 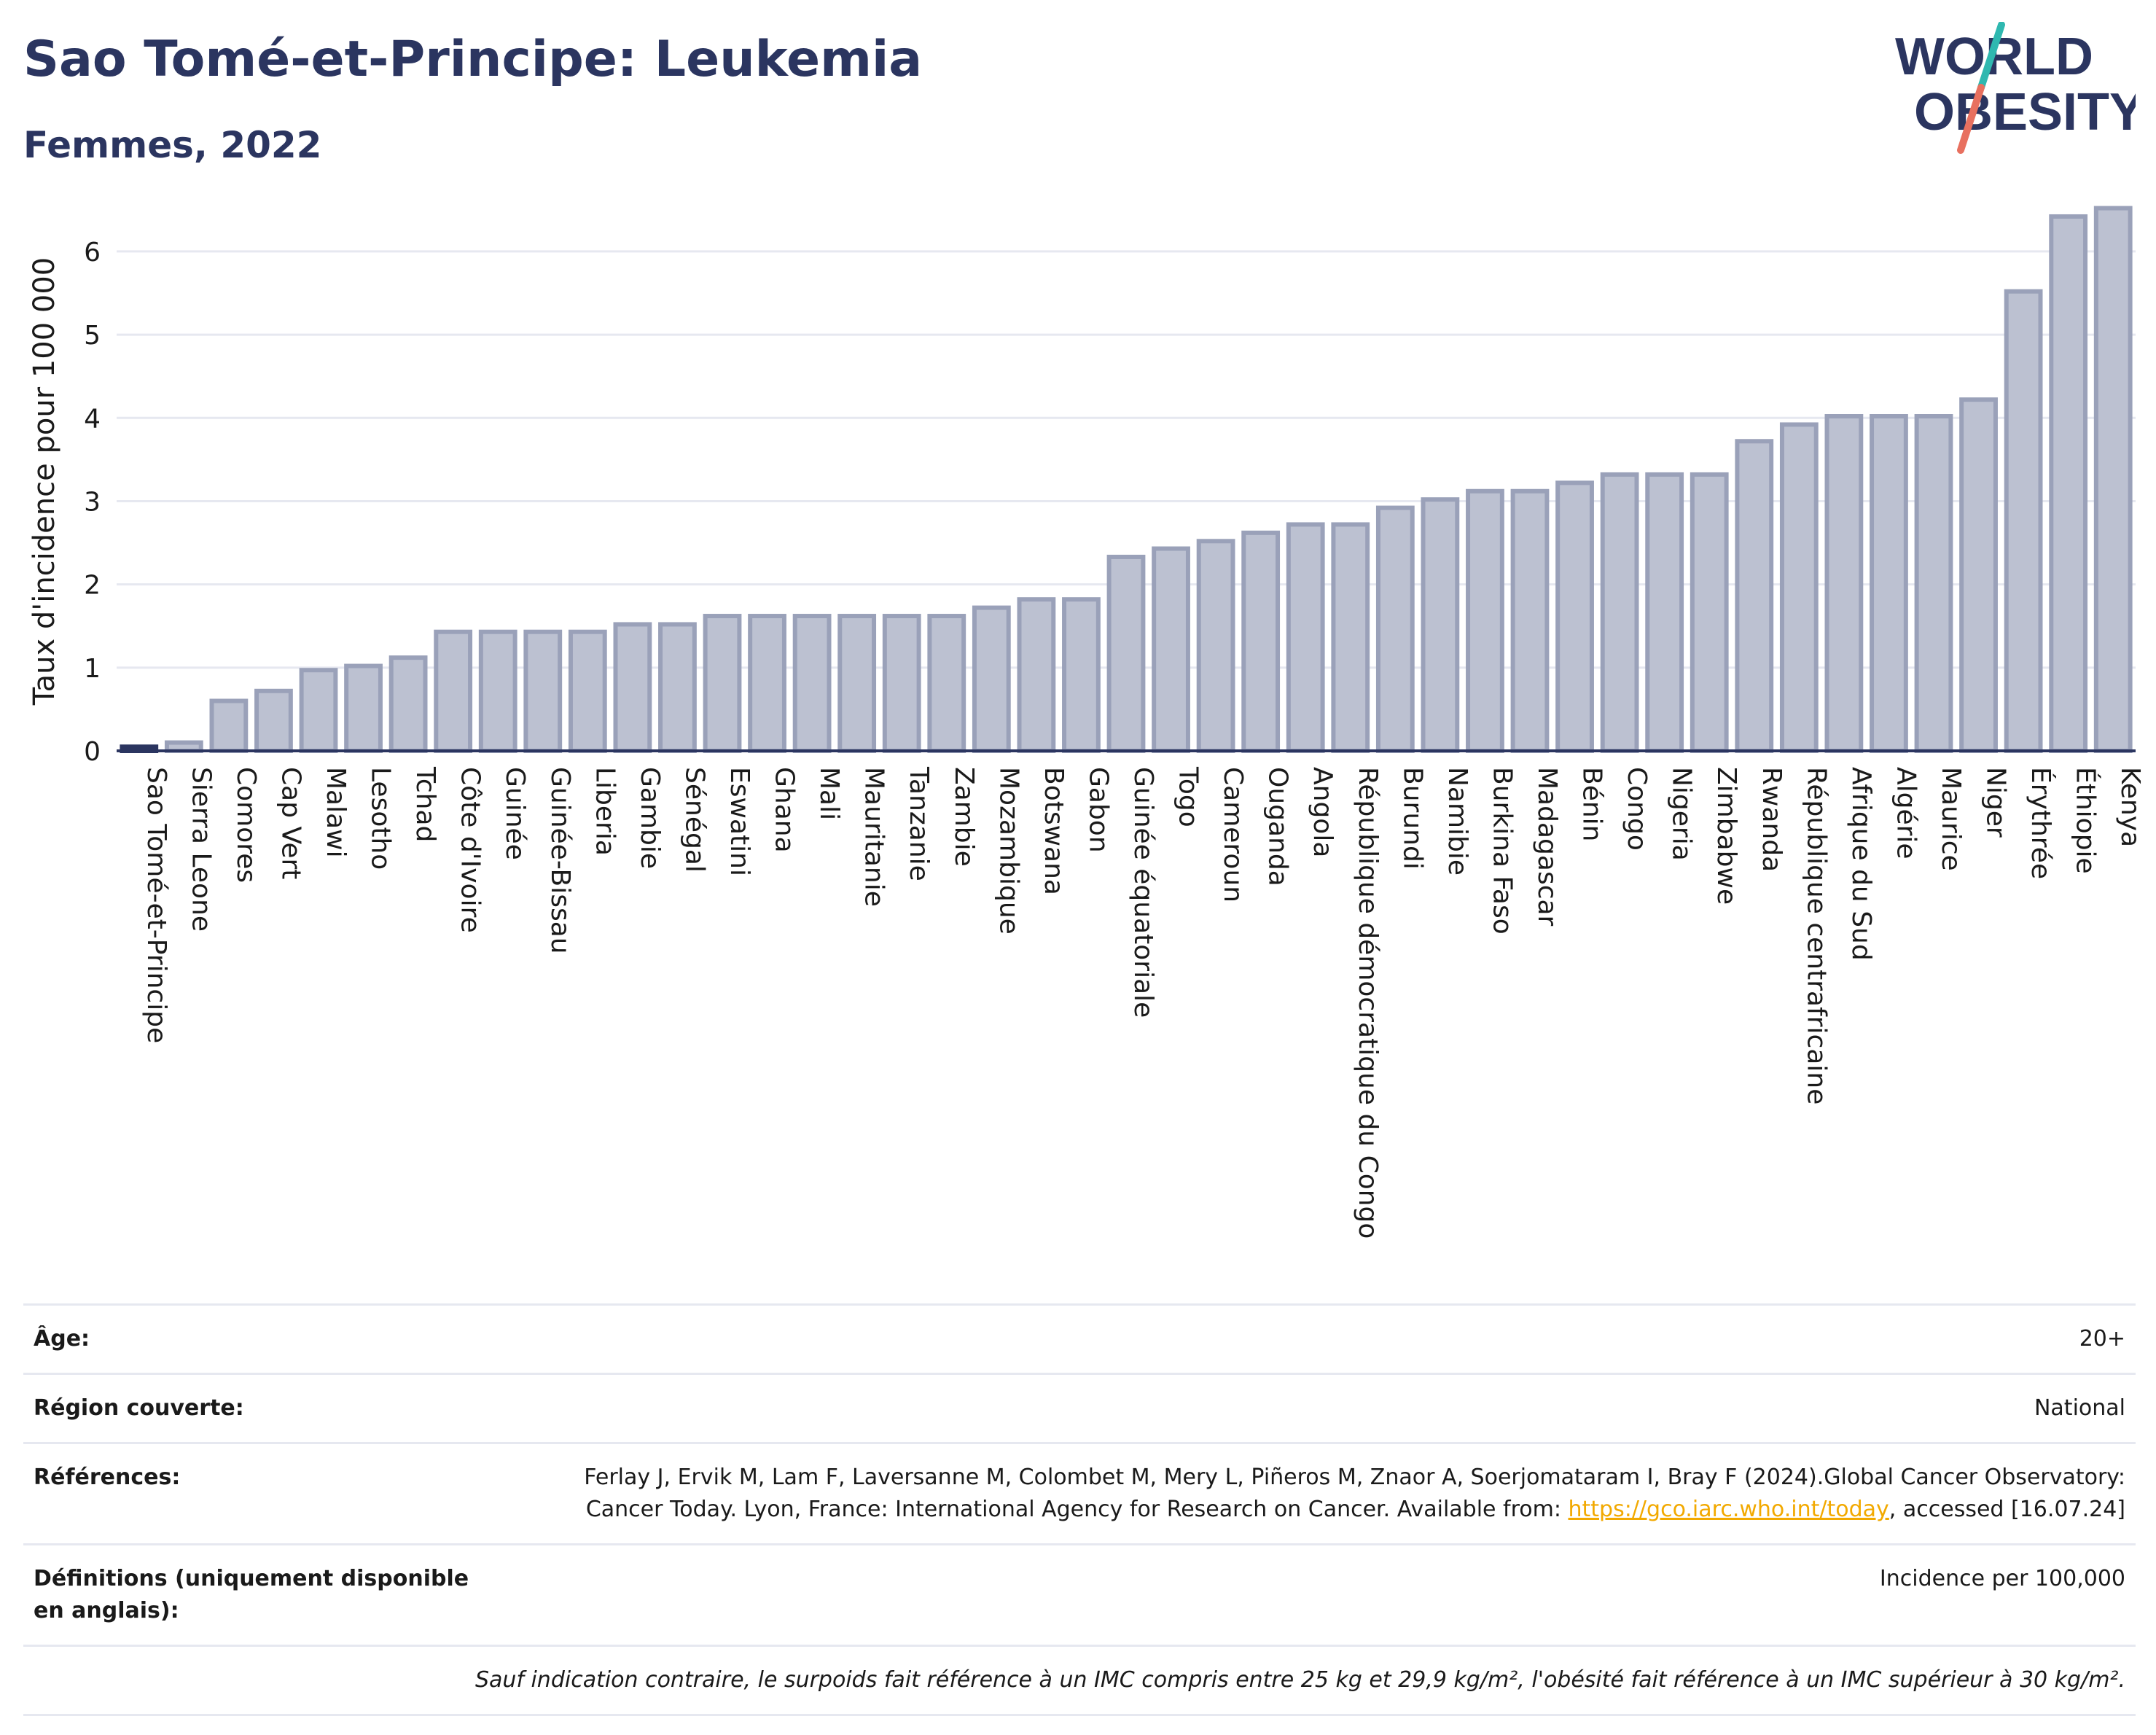 What do you see at coordinates (1412, 818) in the screenshot?
I see `x-tick-label: Burundi` at bounding box center [1412, 818].